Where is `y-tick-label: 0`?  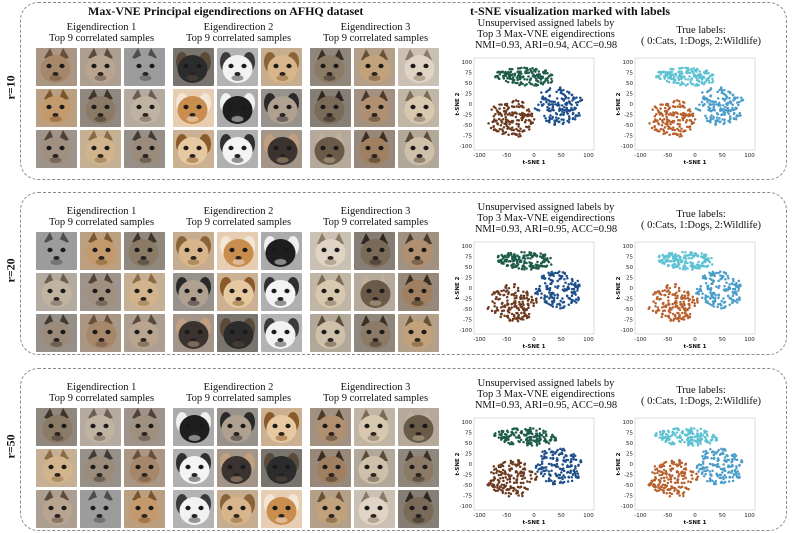
y-tick-label: 0 is located at coordinates (471, 465).